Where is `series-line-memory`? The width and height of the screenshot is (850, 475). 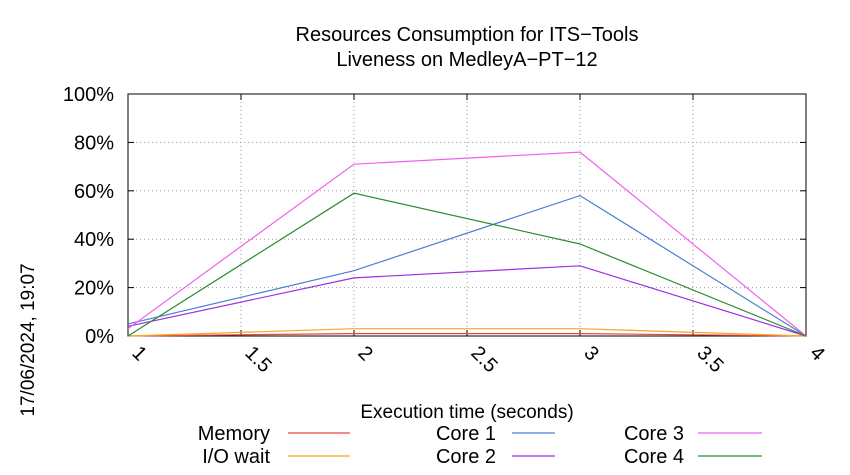 series-line-memory is located at coordinates (467, 335).